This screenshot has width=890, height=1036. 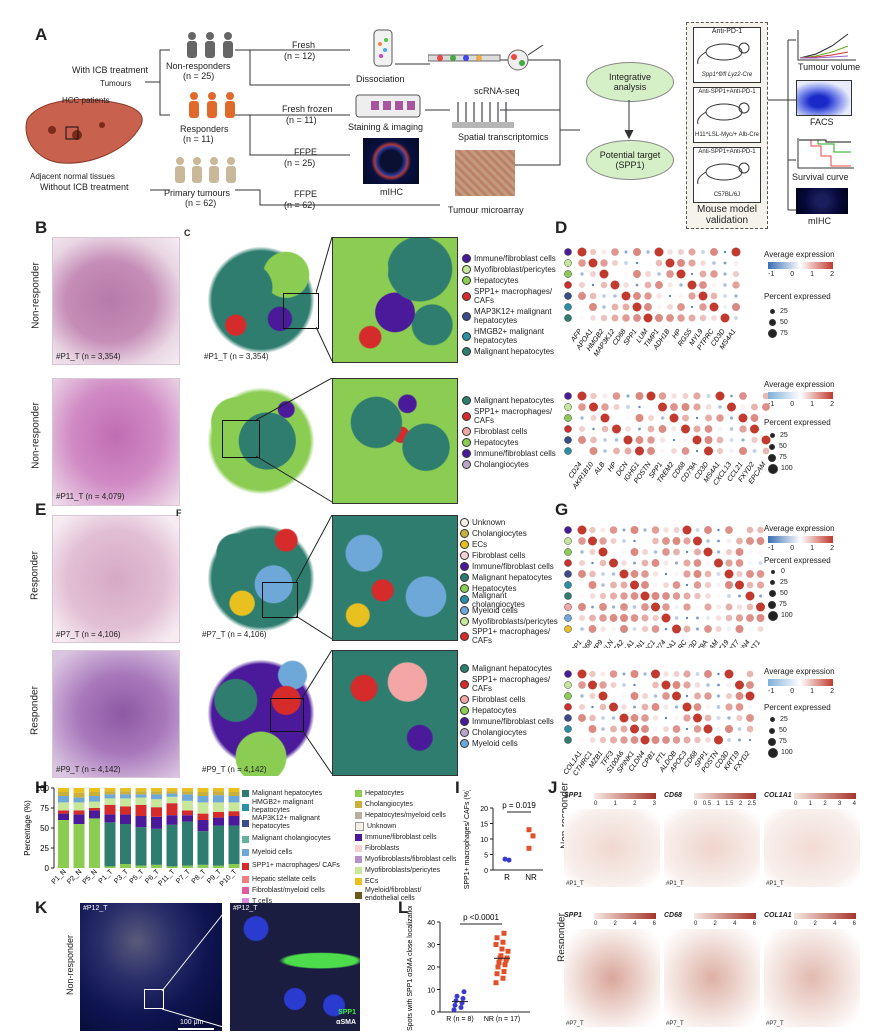 What do you see at coordinates (44, 848) in the screenshot?
I see `y-tick-label: 25` at bounding box center [44, 848].